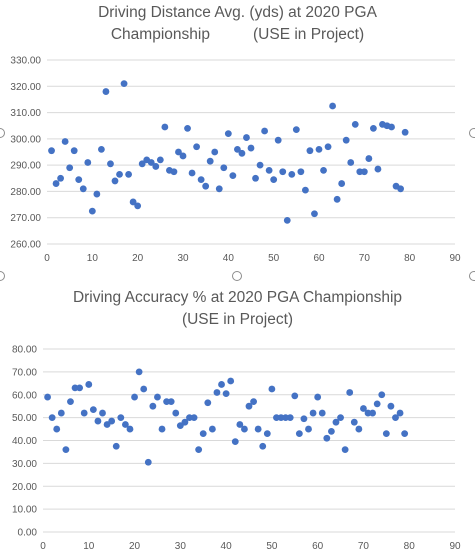 This screenshot has width=475, height=560. What do you see at coordinates (272, 546) in the screenshot?
I see `accuracy-x-tick-label: 50` at bounding box center [272, 546].